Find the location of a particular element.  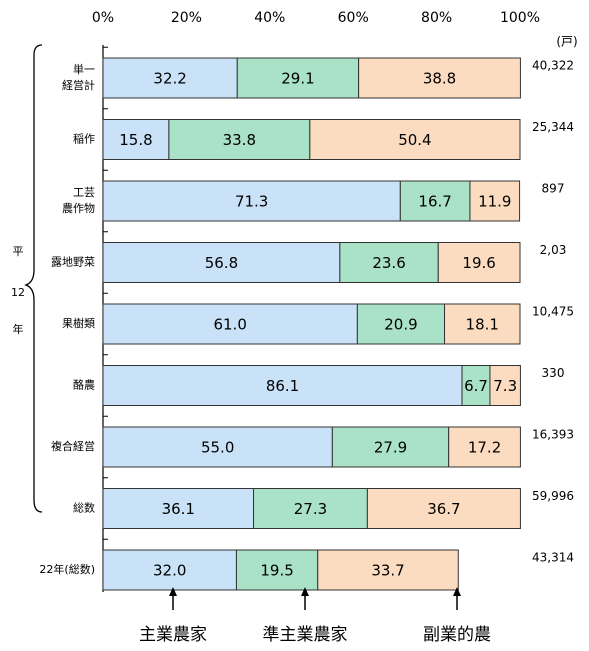

total-label: 40,322 is located at coordinates (553, 66).